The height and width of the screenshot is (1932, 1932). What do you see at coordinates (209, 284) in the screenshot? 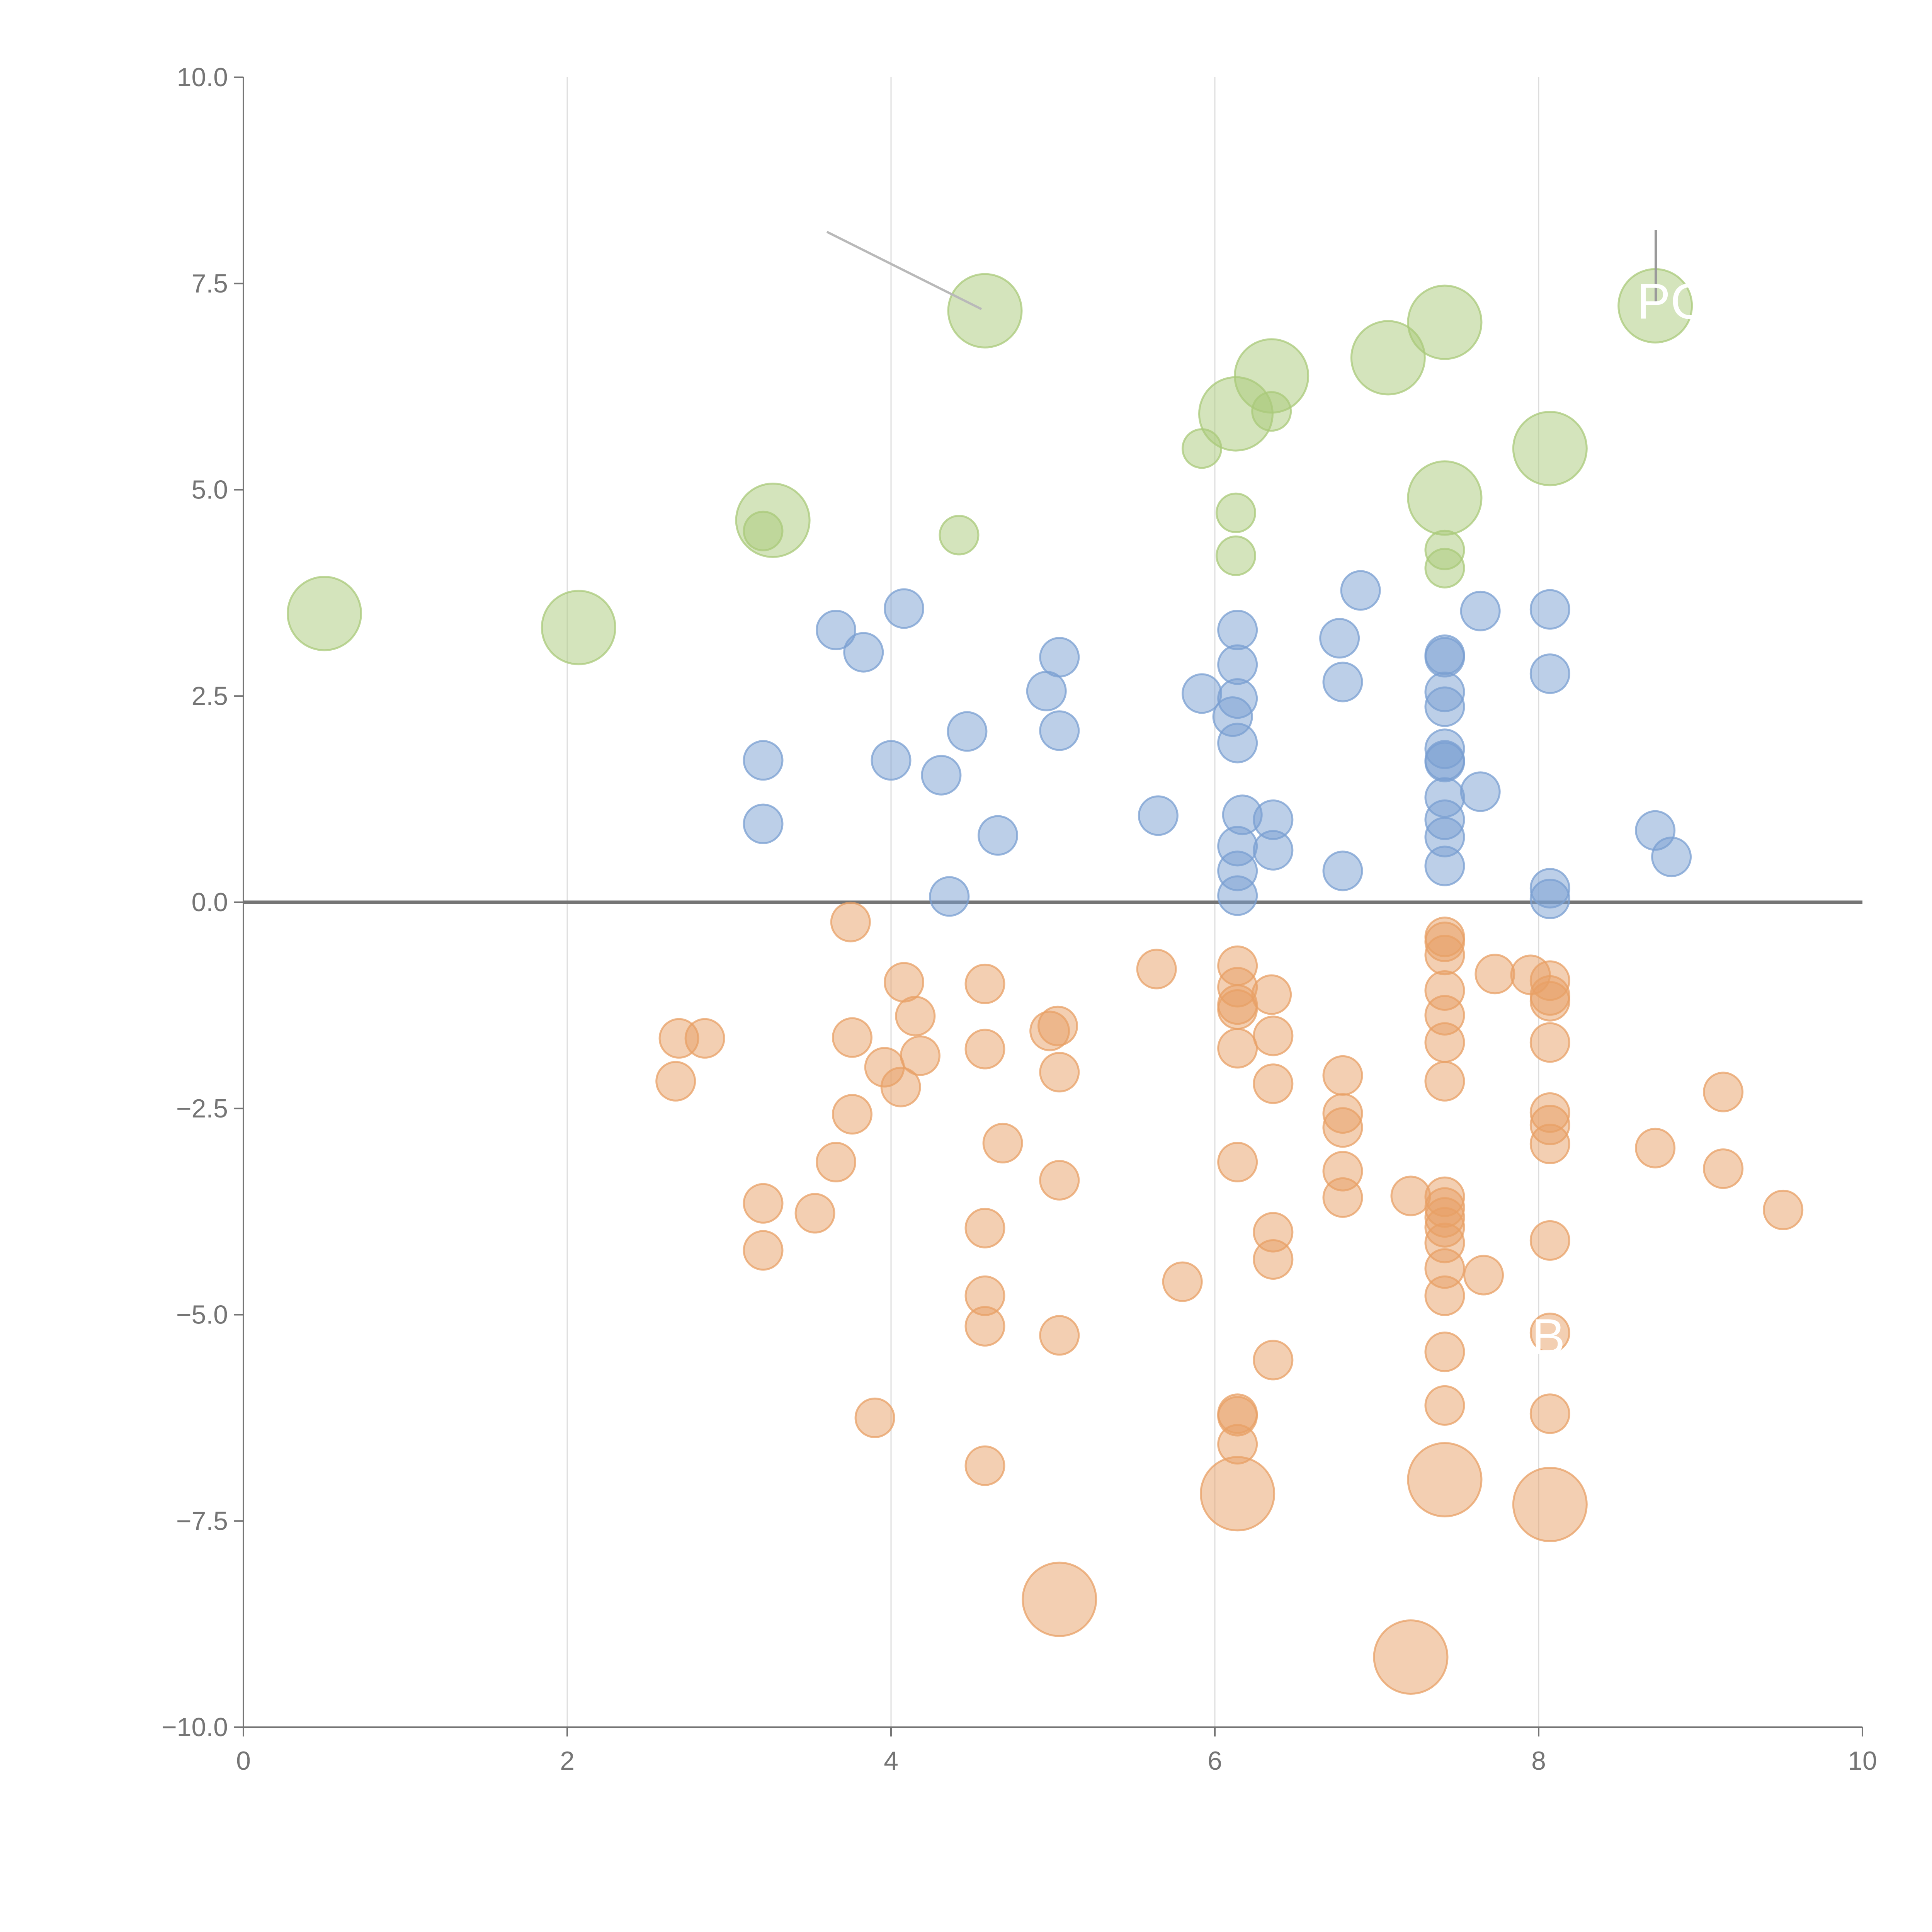
I see `y-tick-label: 7.5` at bounding box center [209, 284].